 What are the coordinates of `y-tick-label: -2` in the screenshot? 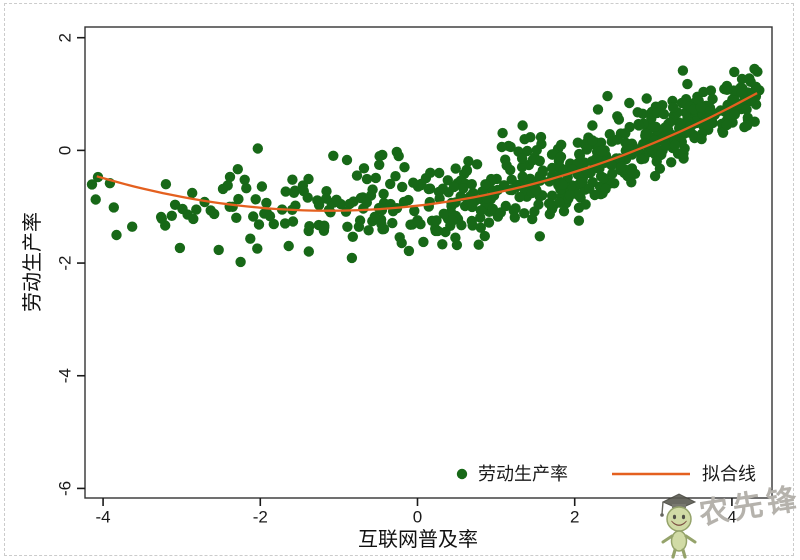 It's located at (65, 263).